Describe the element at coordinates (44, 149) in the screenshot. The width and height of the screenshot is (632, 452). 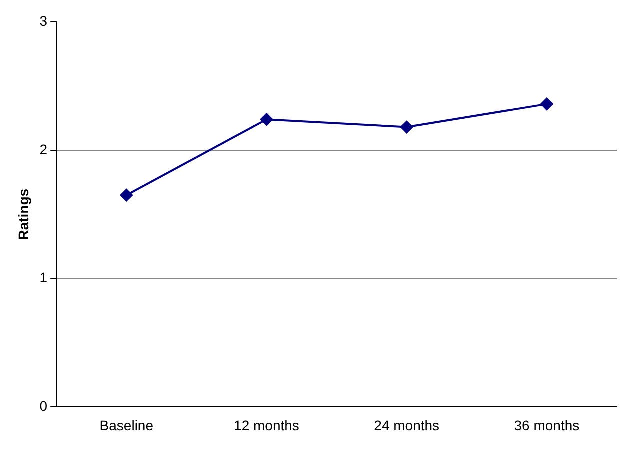
I see `y-tick-label: 2` at that location.